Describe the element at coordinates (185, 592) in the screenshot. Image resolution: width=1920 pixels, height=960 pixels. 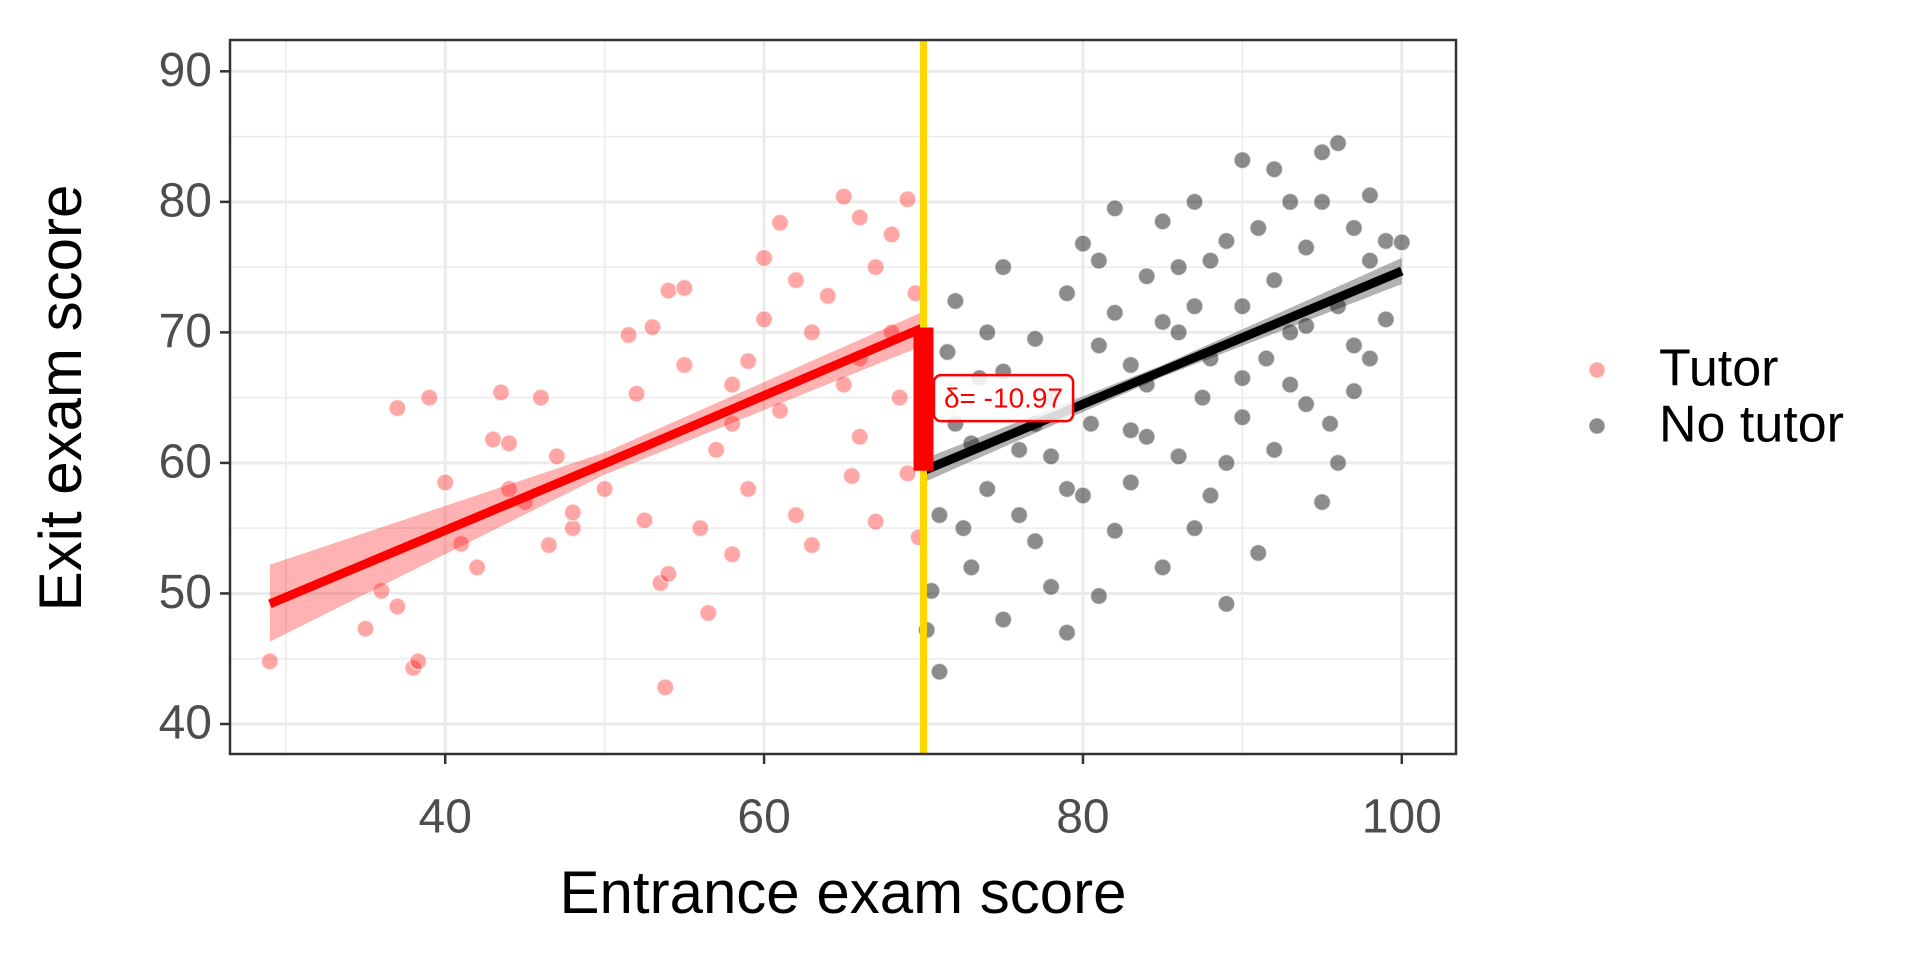
I see `y-tick-label: 50` at that location.